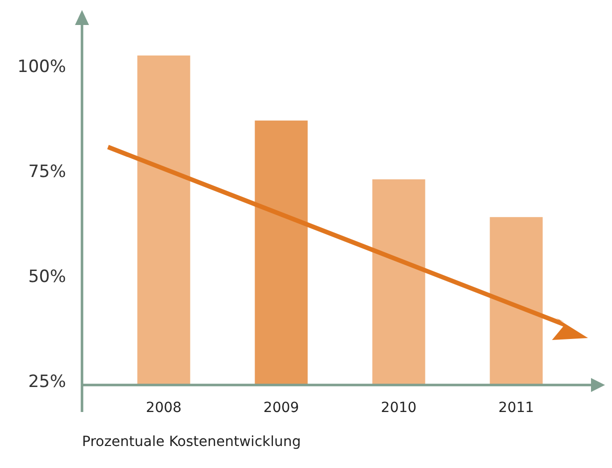 This screenshot has width=612, height=468. What do you see at coordinates (41, 66) in the screenshot?
I see `y-tick-label: 100%` at bounding box center [41, 66].